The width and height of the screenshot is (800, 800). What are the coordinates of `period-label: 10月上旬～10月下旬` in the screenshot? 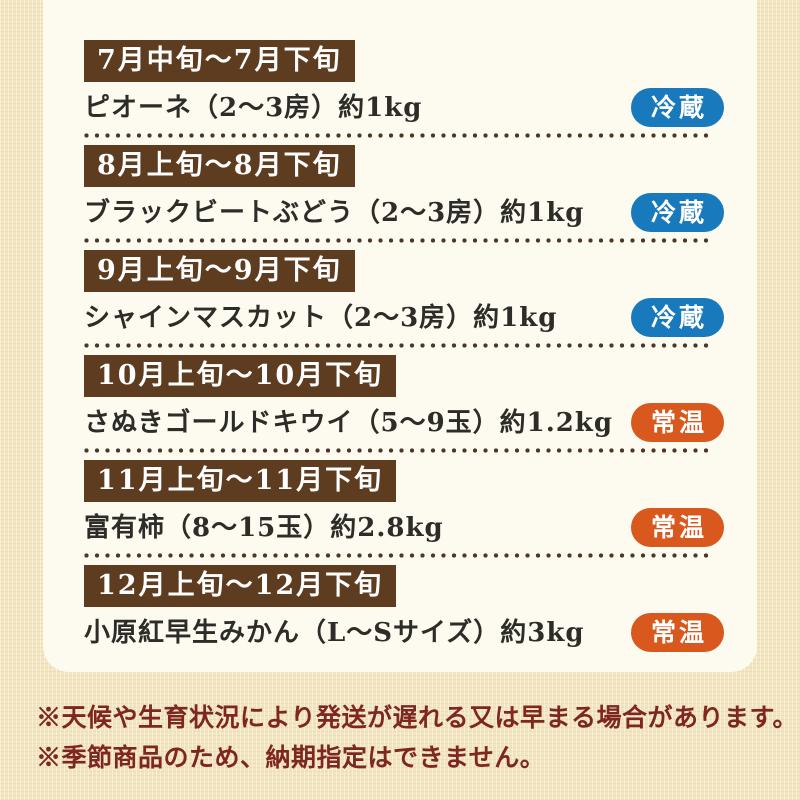 It's located at (240, 376).